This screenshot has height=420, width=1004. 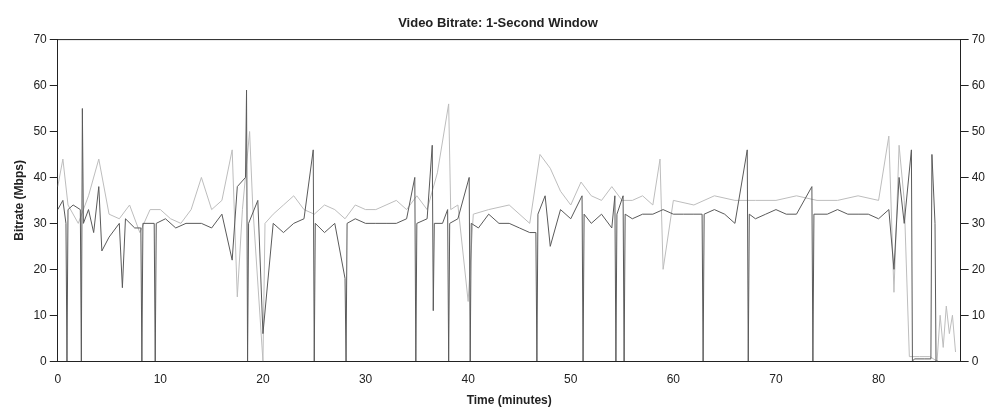 I want to click on y-tick-label: 60, so click(x=40, y=84).